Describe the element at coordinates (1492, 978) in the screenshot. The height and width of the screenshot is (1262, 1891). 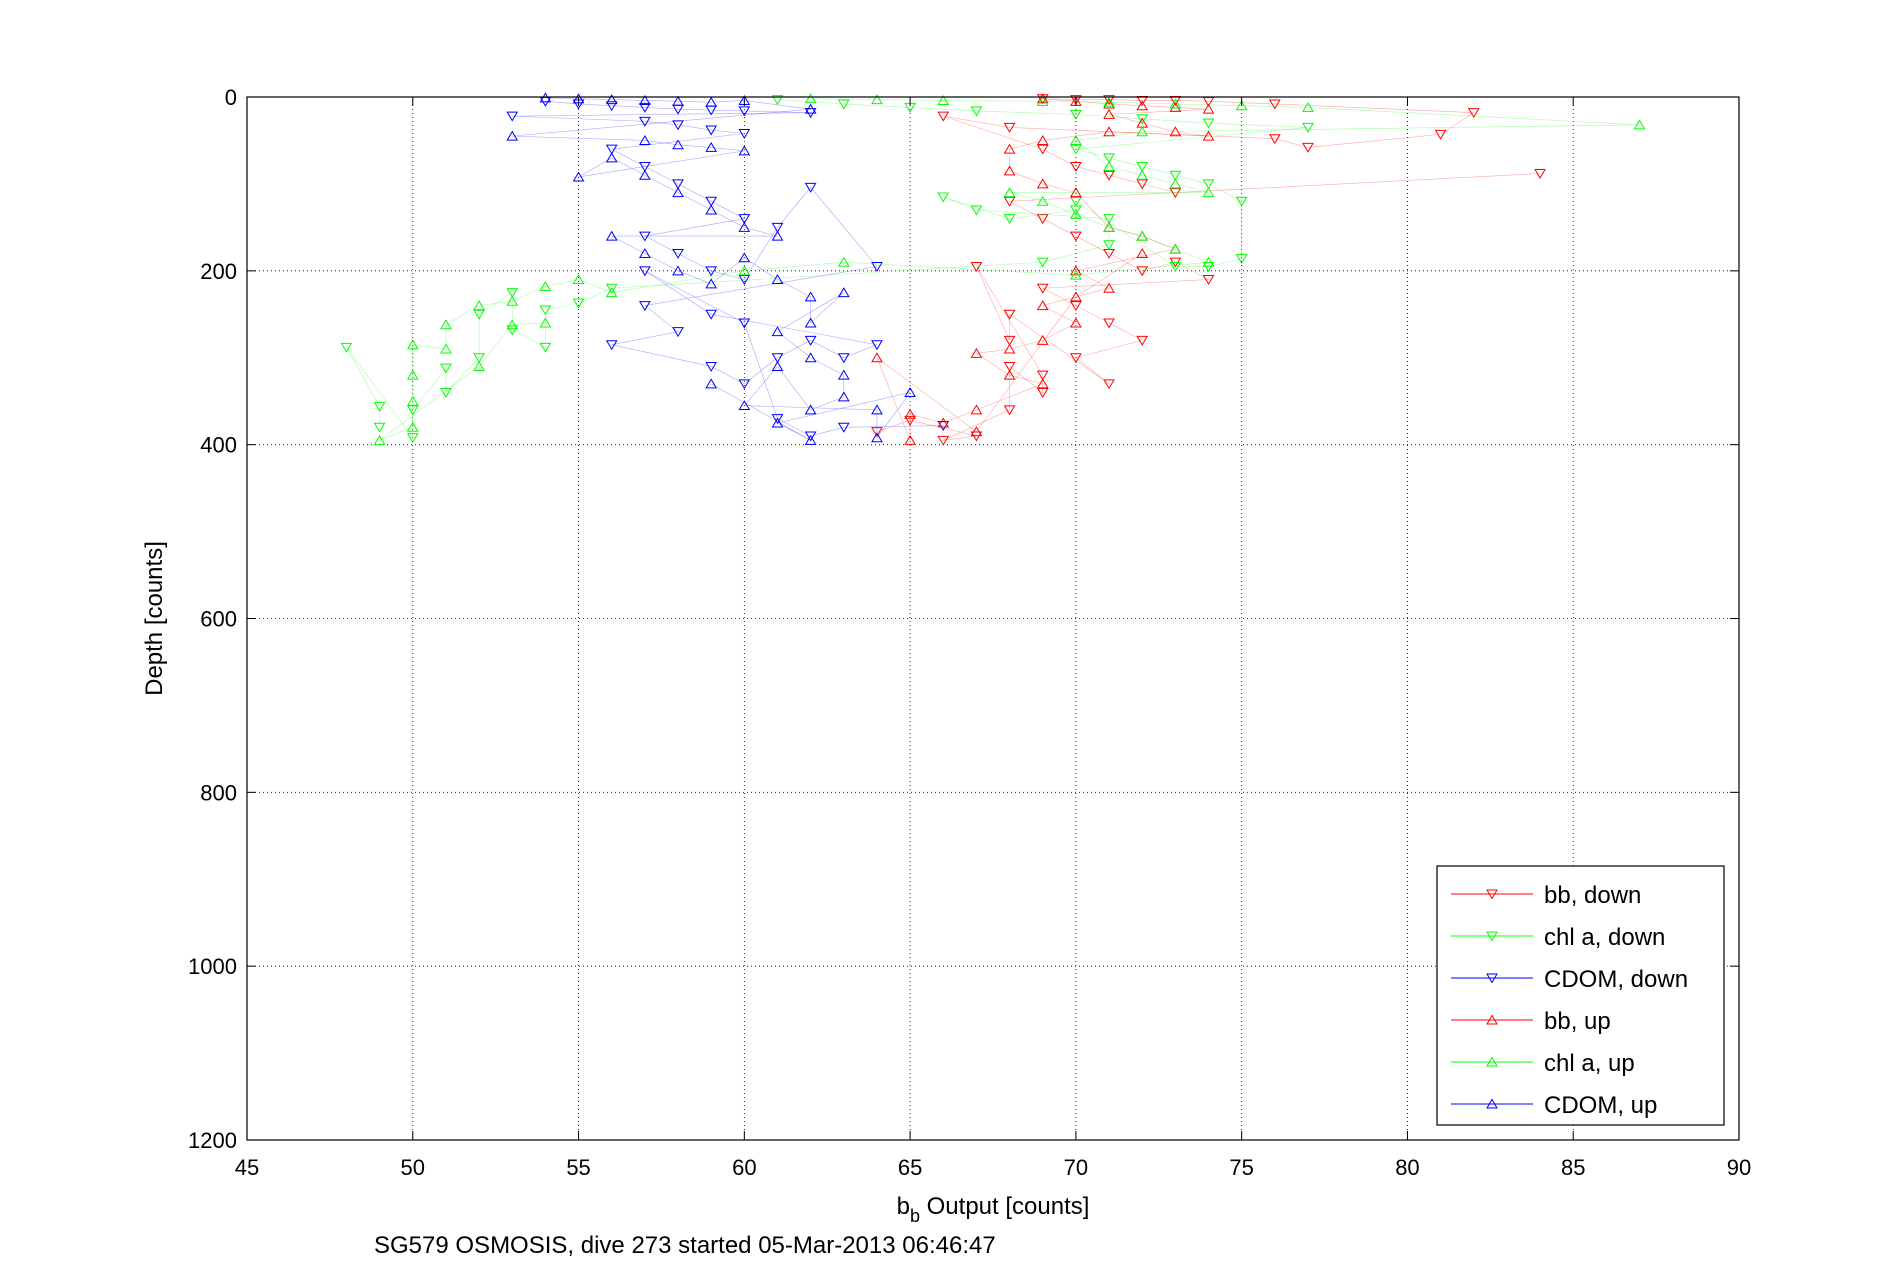
I see `legend-marker` at that location.